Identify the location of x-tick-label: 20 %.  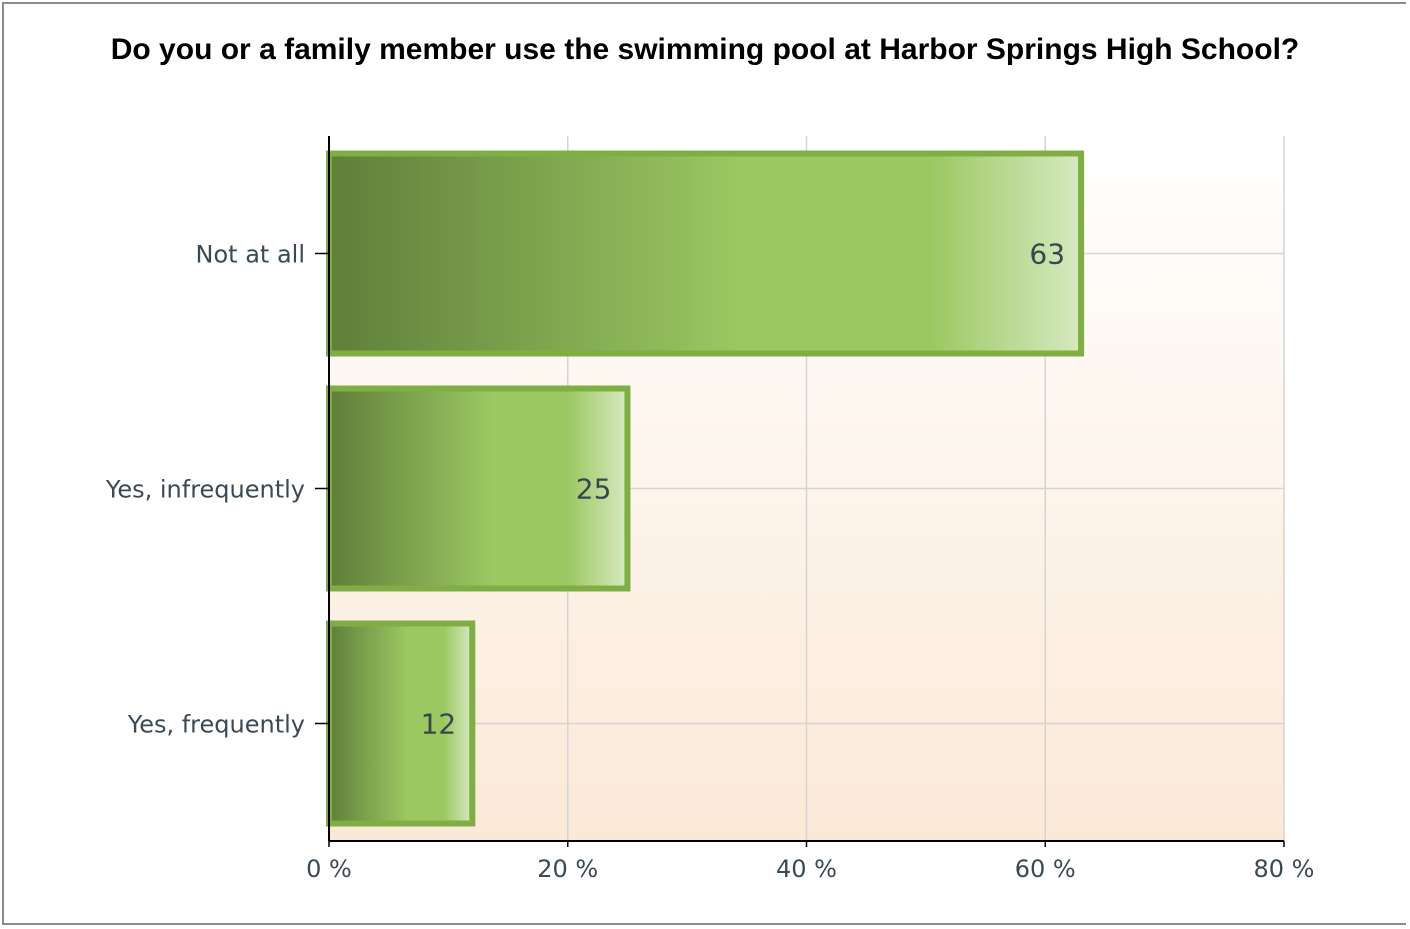
(567, 869).